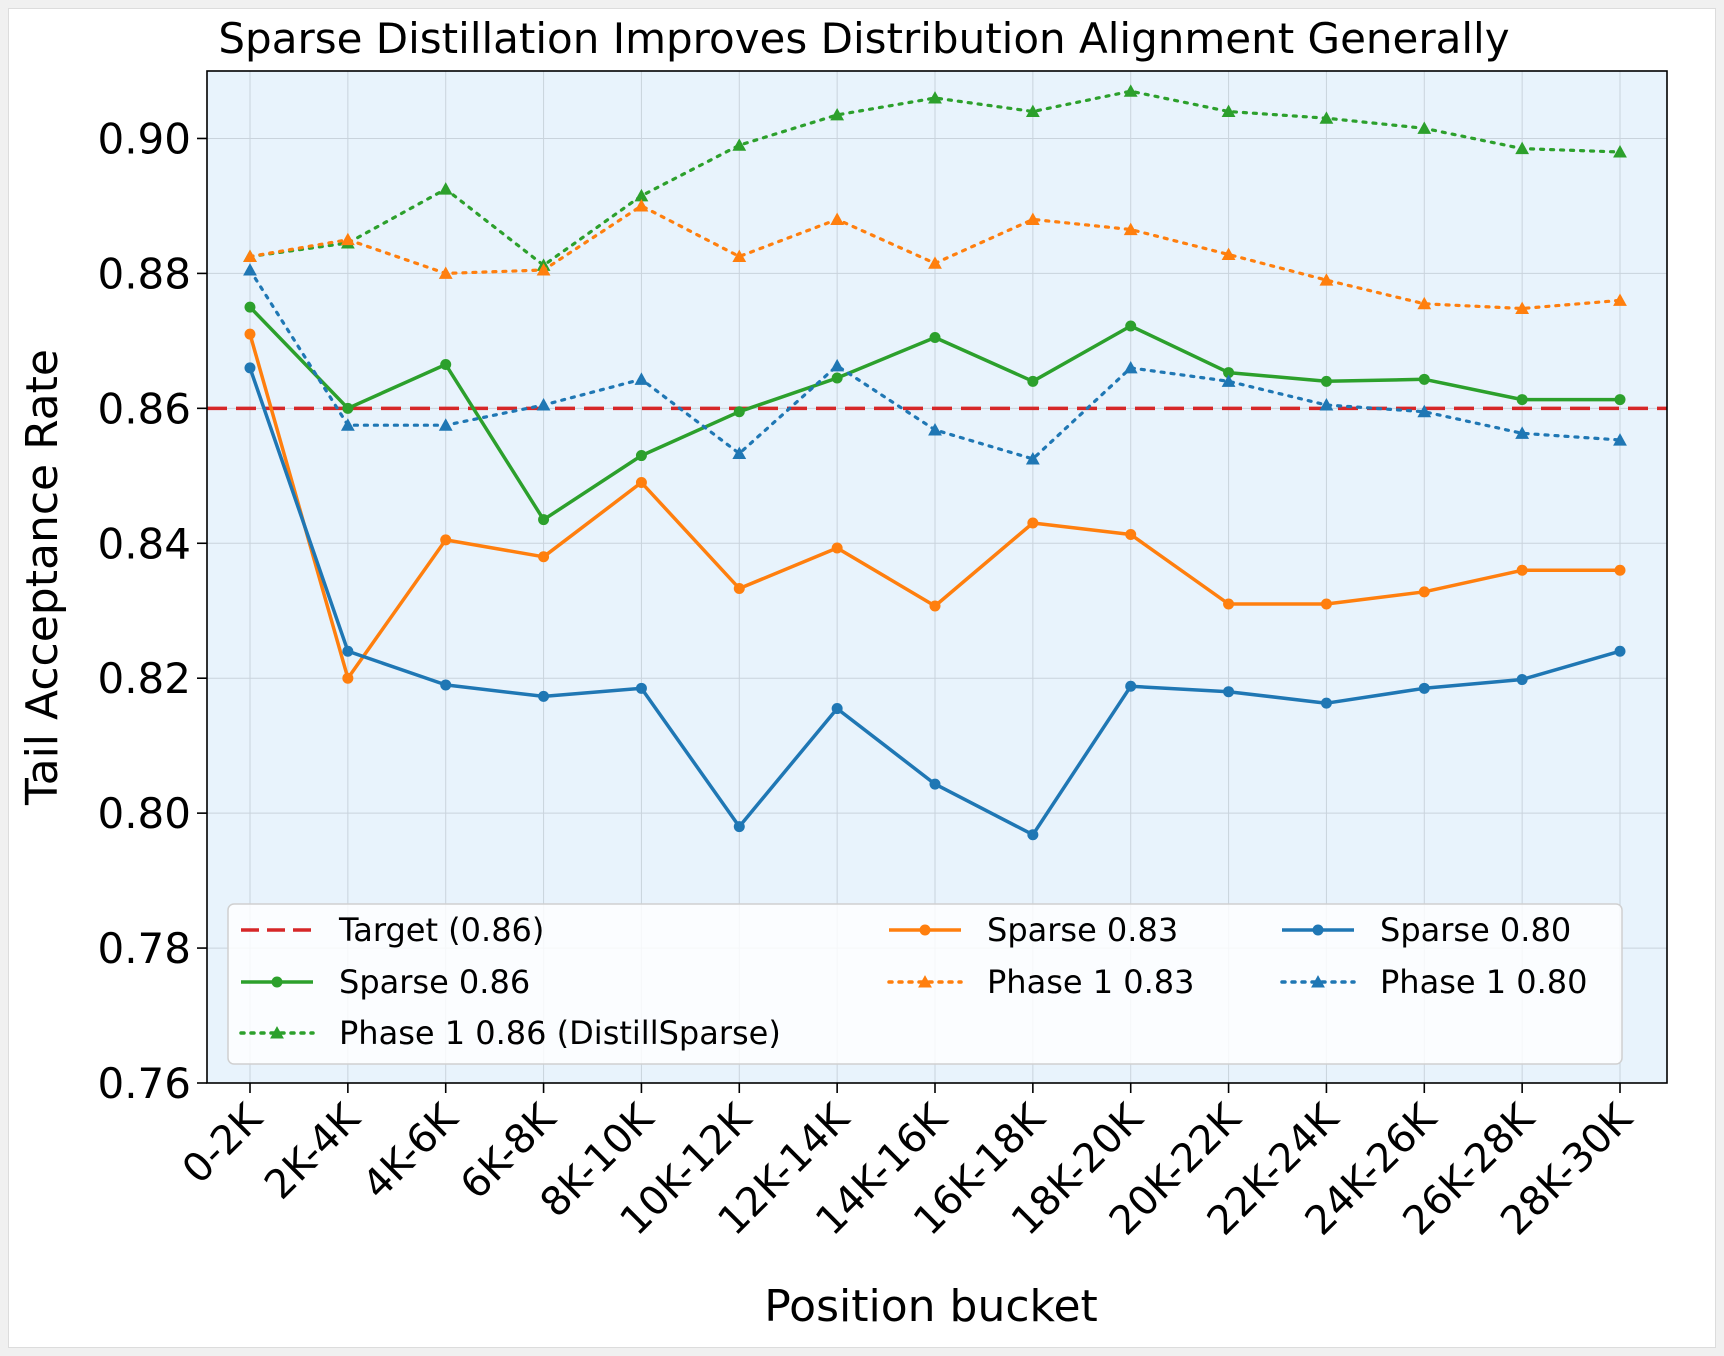 This screenshot has width=1724, height=1356. Describe the element at coordinates (144, 408) in the screenshot. I see `y-tick-label: 0.86` at that location.